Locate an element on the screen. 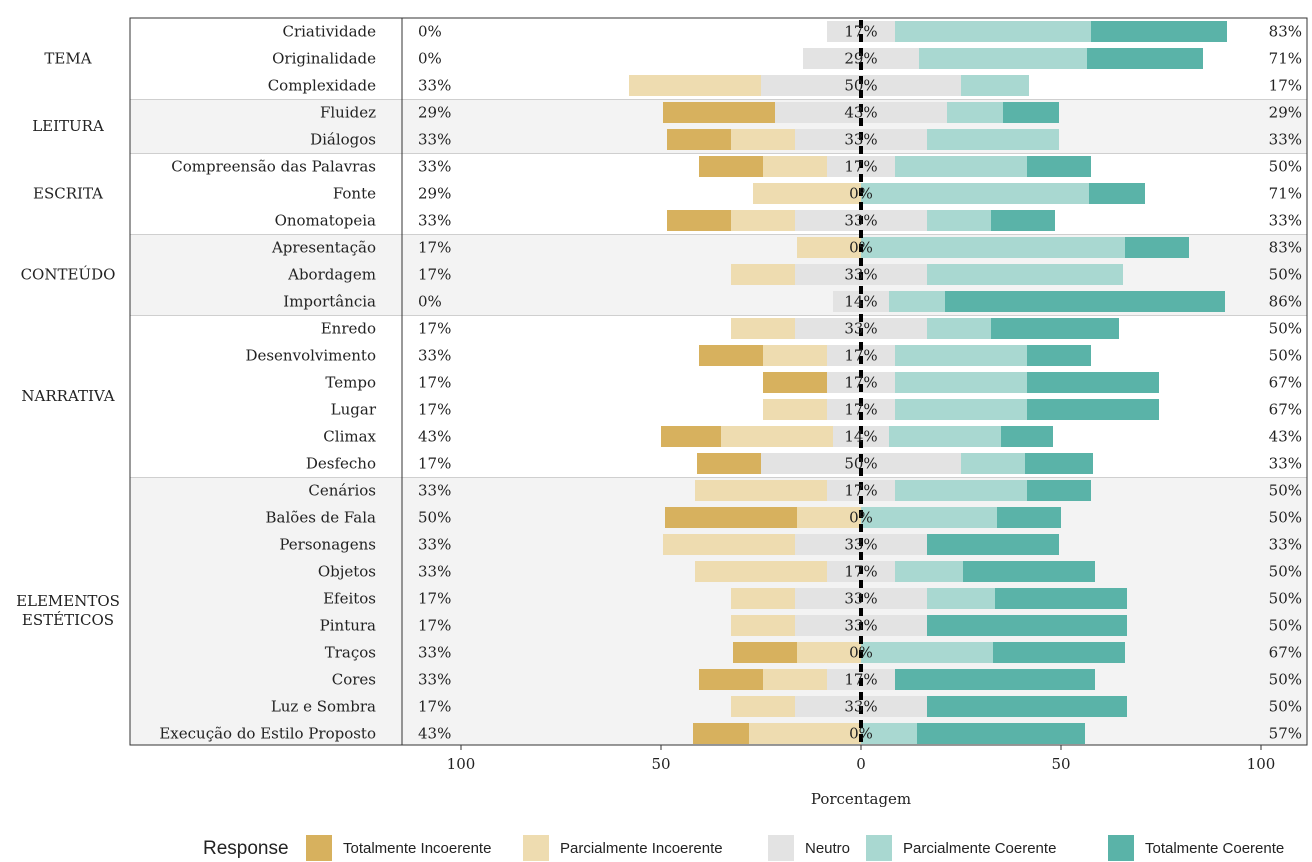 The image size is (1312, 862). item-label: Abordagem is located at coordinates (331, 275).